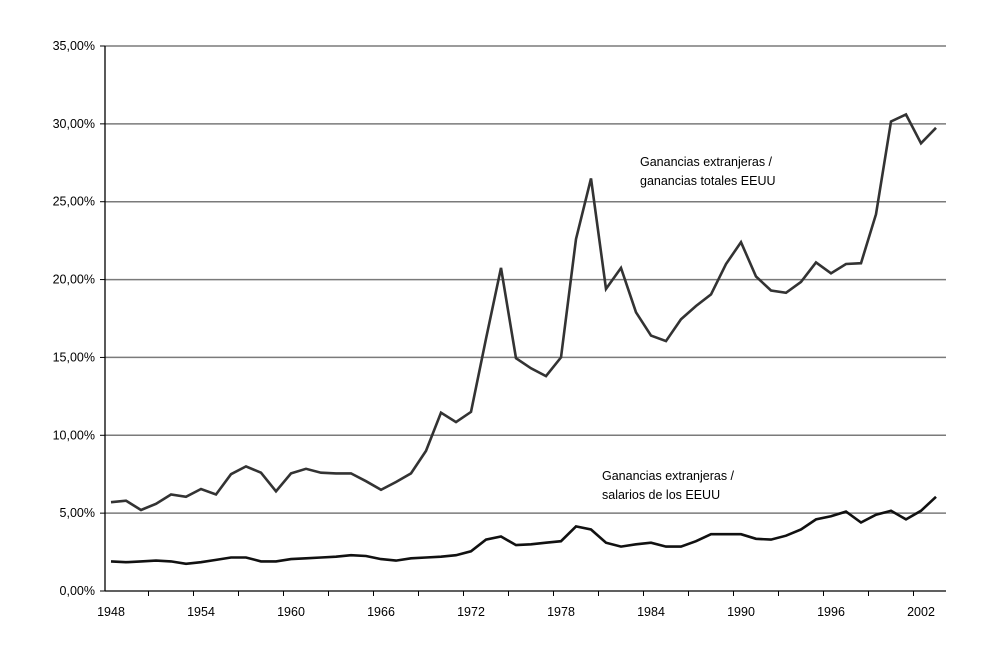  I want to click on series-1-label-line-2: ganancias totales EEUU, so click(708, 181).